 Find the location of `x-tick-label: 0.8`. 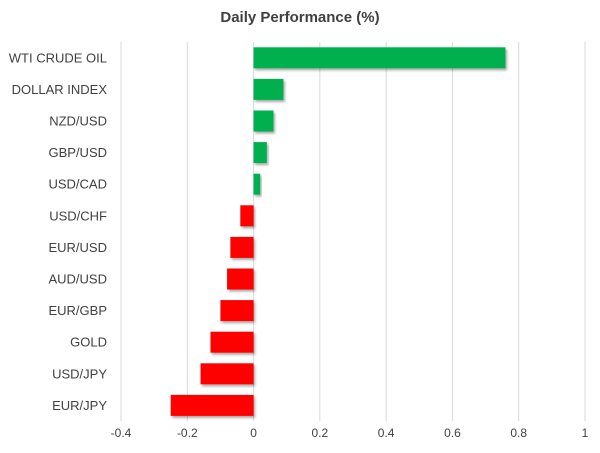

x-tick-label: 0.8 is located at coordinates (518, 433).